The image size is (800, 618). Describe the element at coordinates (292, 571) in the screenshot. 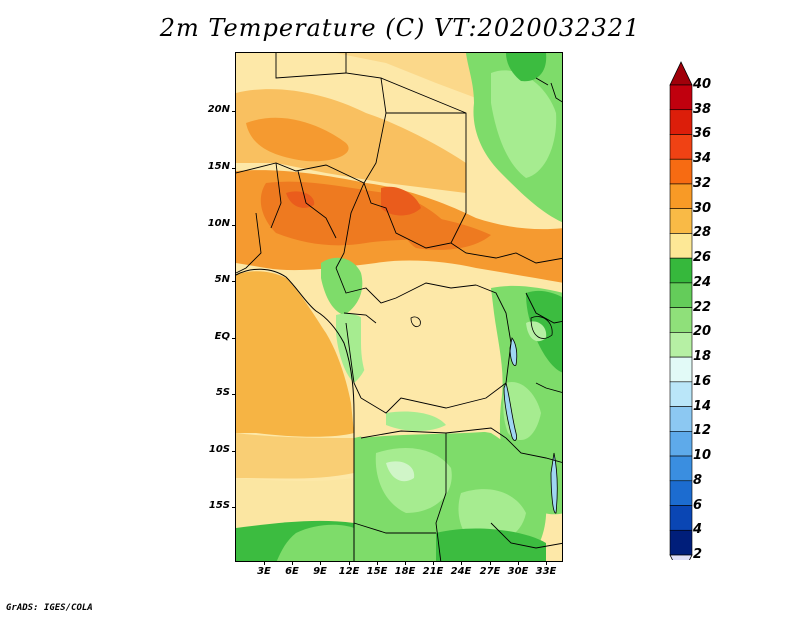

I see `longitude-label: 6E` at that location.